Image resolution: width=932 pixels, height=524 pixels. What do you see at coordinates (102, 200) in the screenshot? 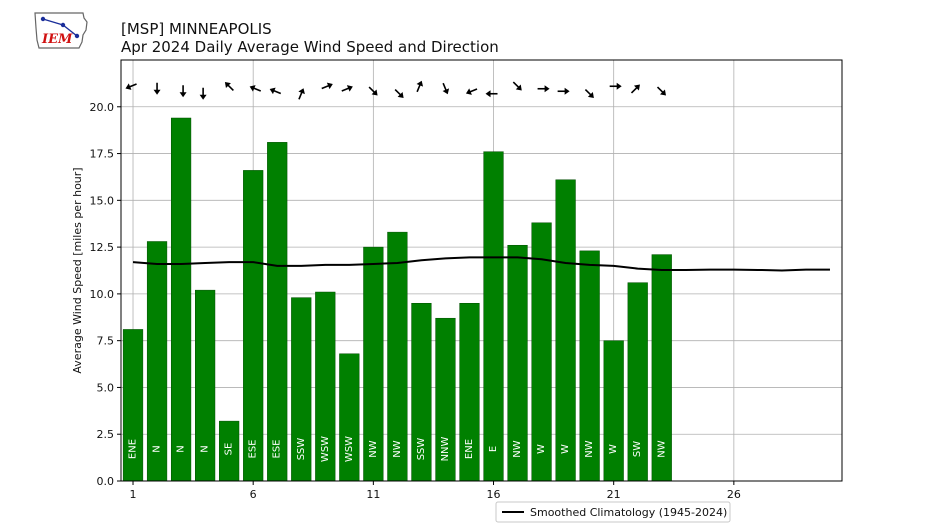
I see `y-tick-label: 15.0` at bounding box center [102, 200].